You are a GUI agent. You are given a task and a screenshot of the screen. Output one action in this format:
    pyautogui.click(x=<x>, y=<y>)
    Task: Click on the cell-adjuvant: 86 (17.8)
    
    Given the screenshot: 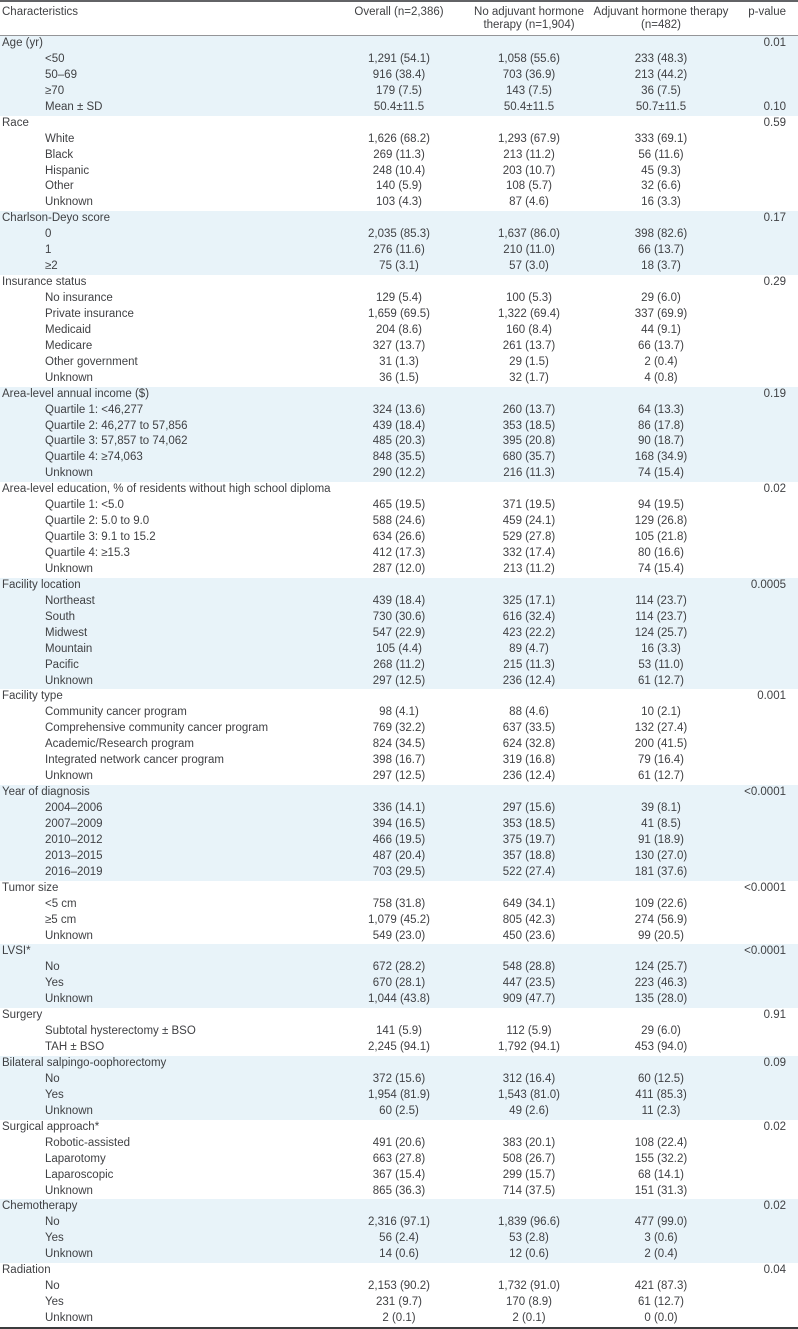 What is the action you would take?
    pyautogui.click(x=661, y=426)
    